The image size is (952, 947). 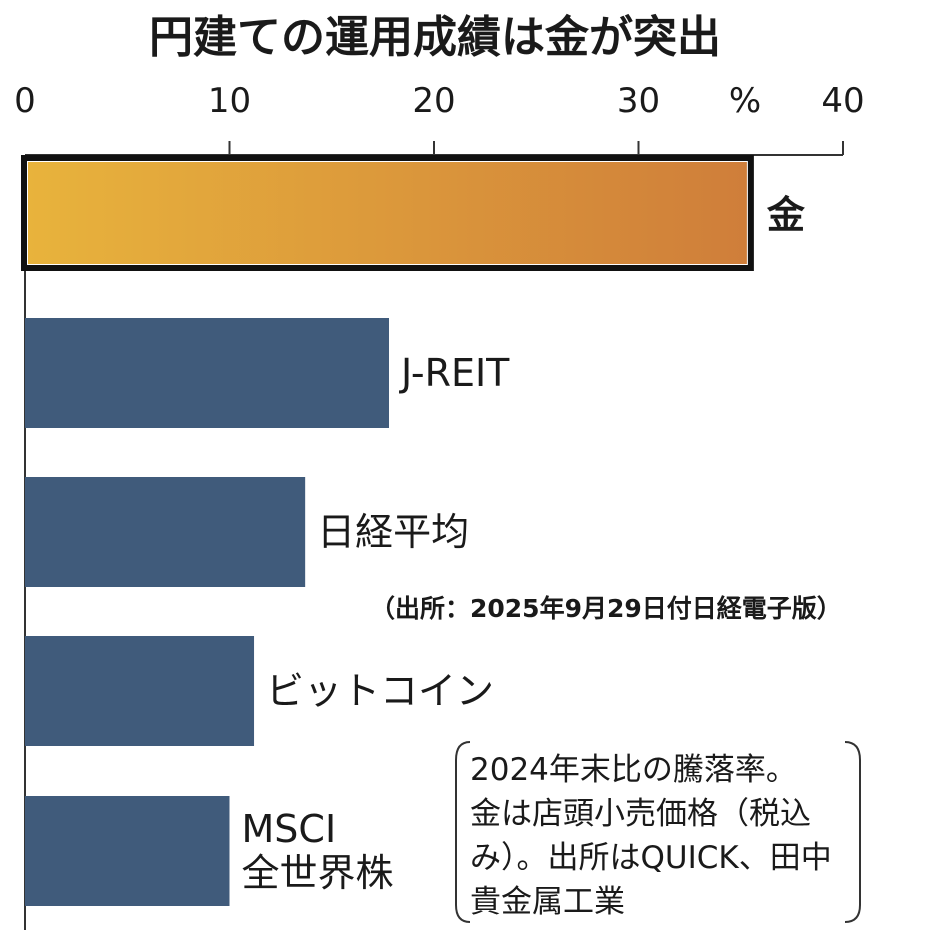 What do you see at coordinates (25, 101) in the screenshot?
I see `x-tick-label: 0` at bounding box center [25, 101].